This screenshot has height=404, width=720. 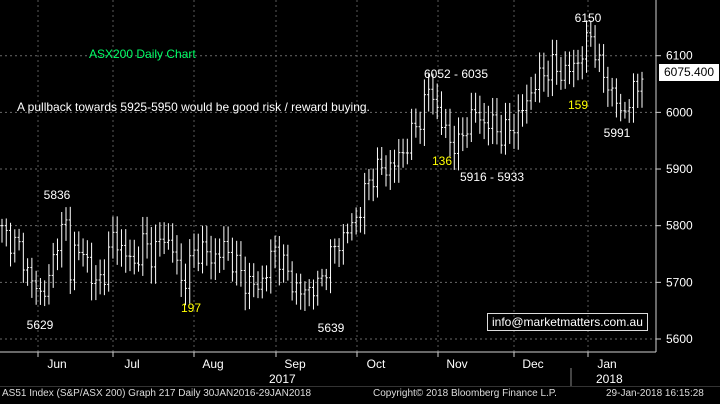 What do you see at coordinates (56, 364) in the screenshot?
I see `x-tick-label: Jun` at bounding box center [56, 364].